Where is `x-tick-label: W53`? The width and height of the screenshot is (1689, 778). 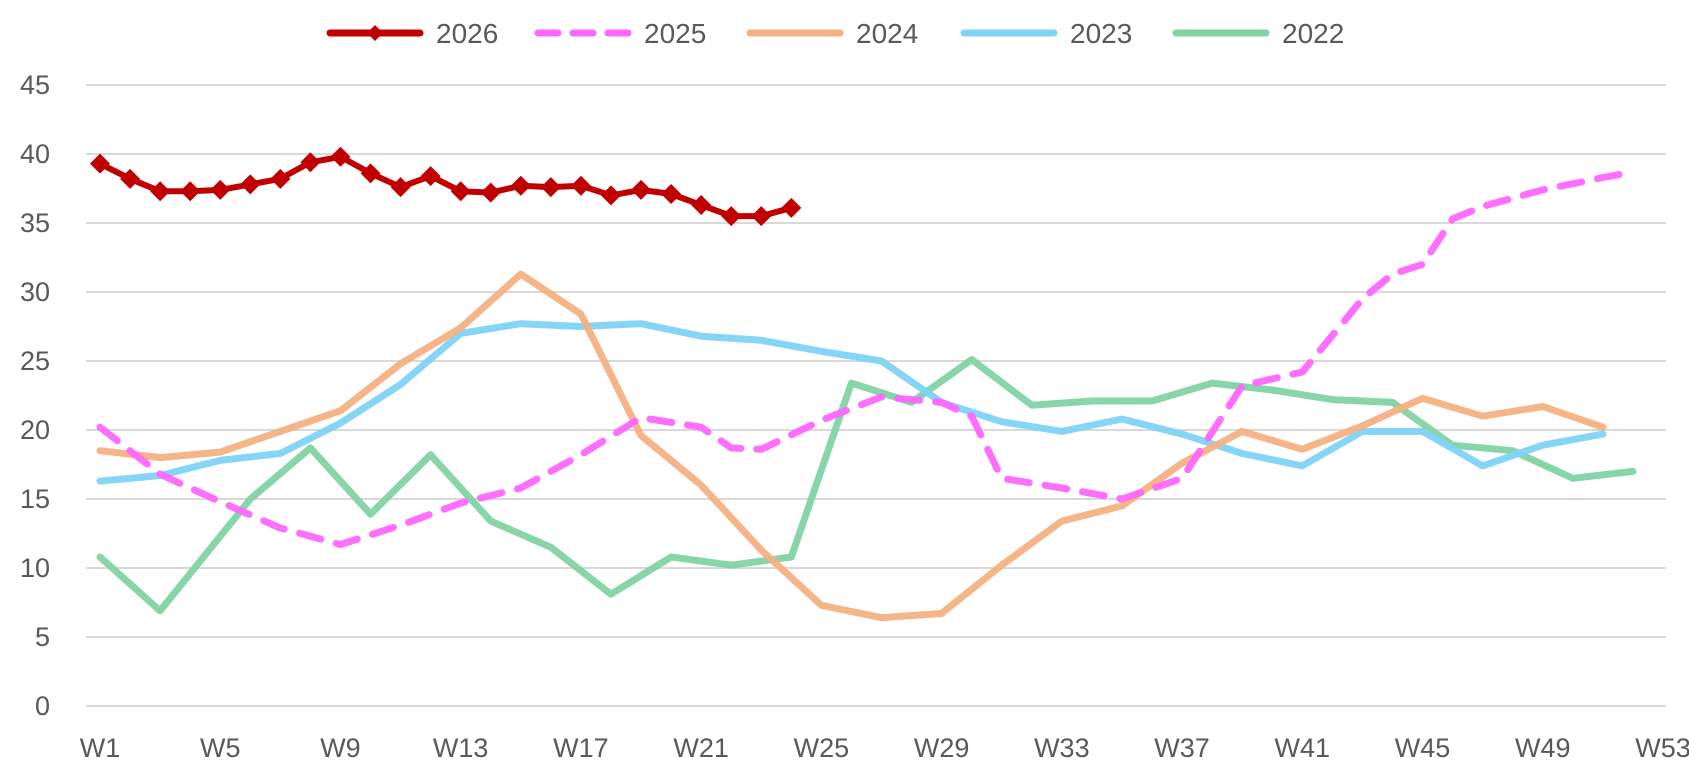 x-tick-label: W53 is located at coordinates (1662, 748).